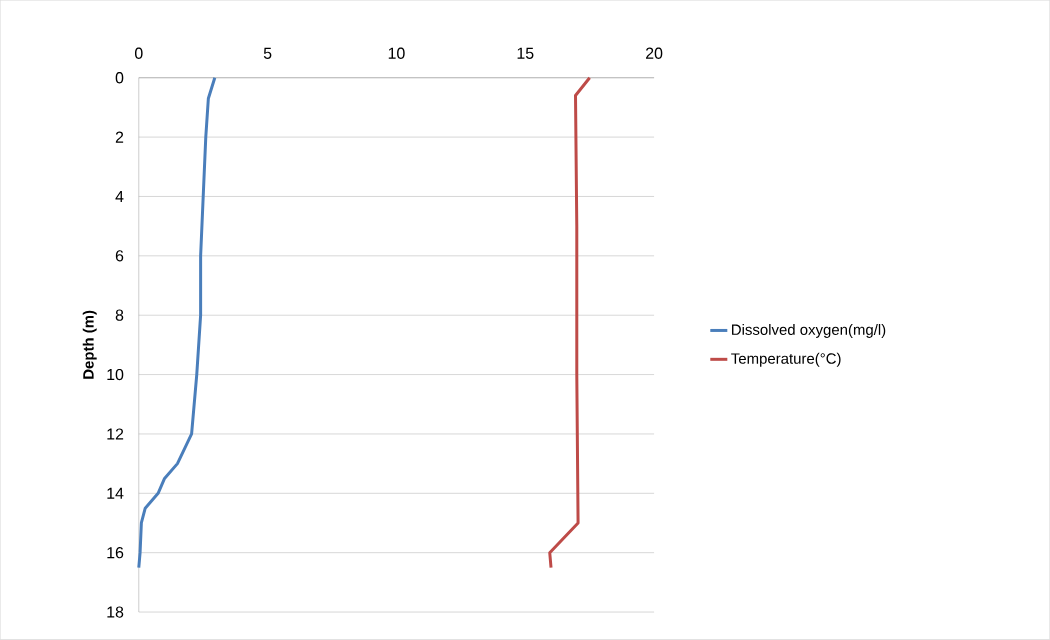 This screenshot has height=640, width=1050. I want to click on y-axis-title: Depth (m), so click(89, 344).